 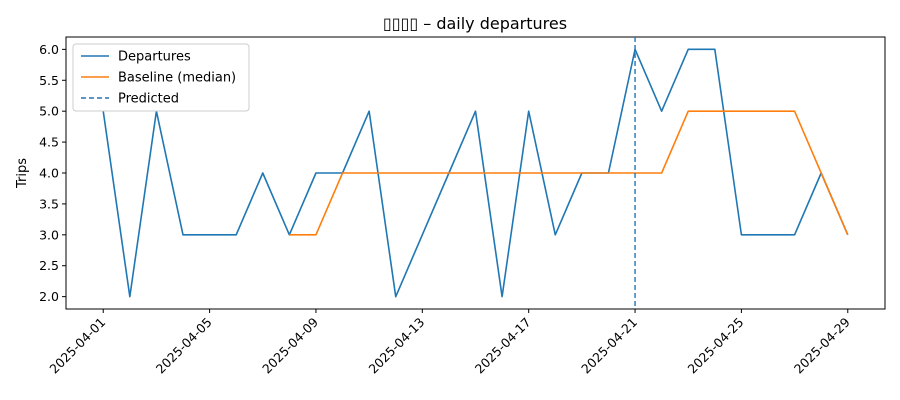 What do you see at coordinates (49, 265) in the screenshot?
I see `y-tick-label: 2.5` at bounding box center [49, 265].